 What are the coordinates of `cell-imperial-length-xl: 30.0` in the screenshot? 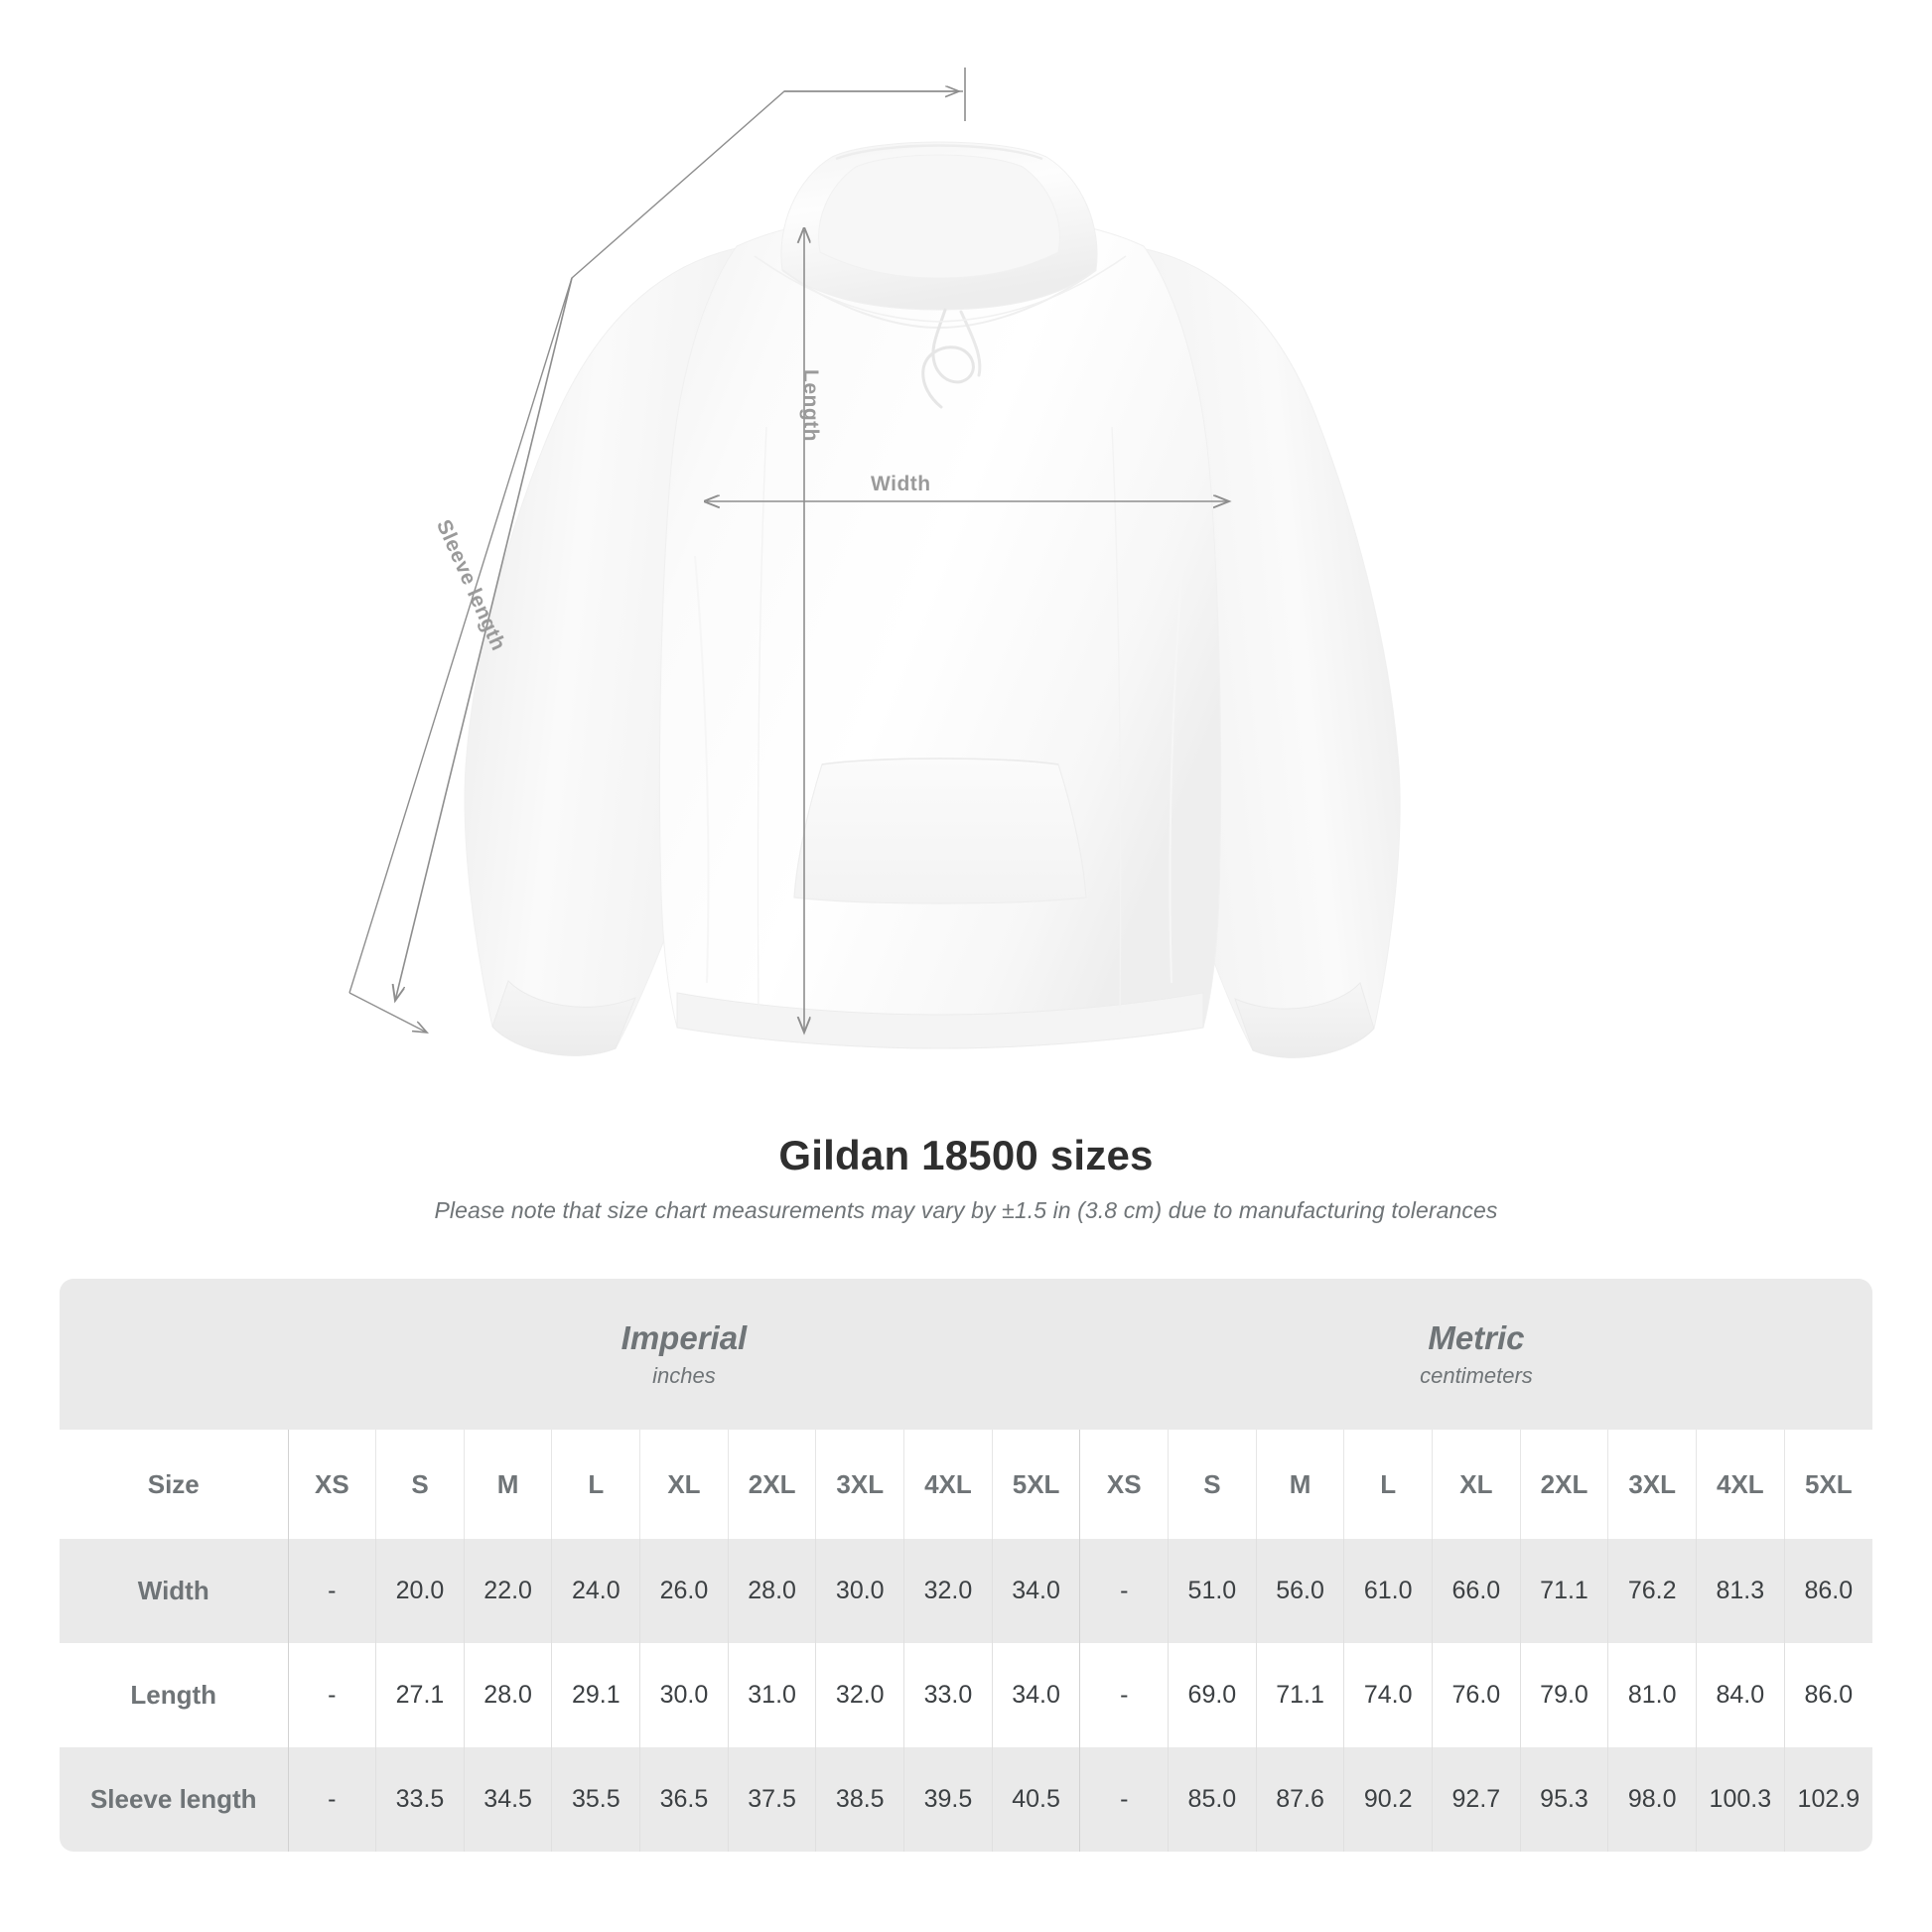 It's located at (684, 1695).